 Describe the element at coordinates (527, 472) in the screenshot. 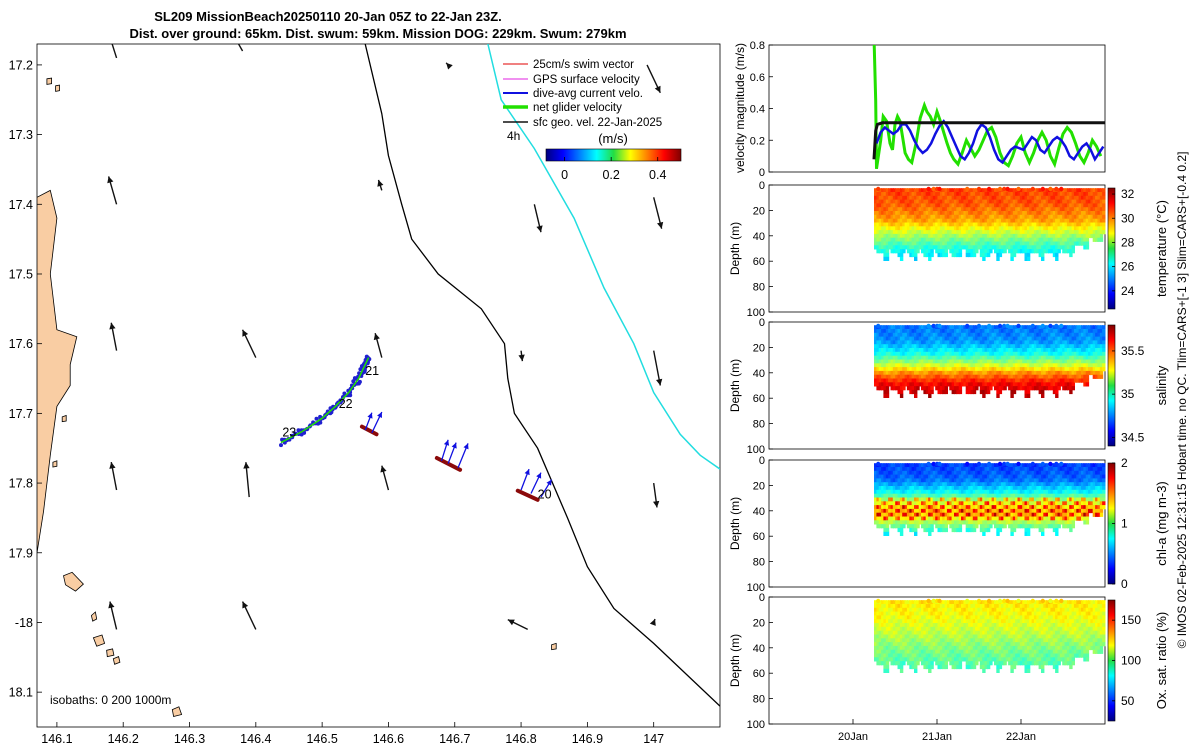

I see `dive-arrow-head` at that location.